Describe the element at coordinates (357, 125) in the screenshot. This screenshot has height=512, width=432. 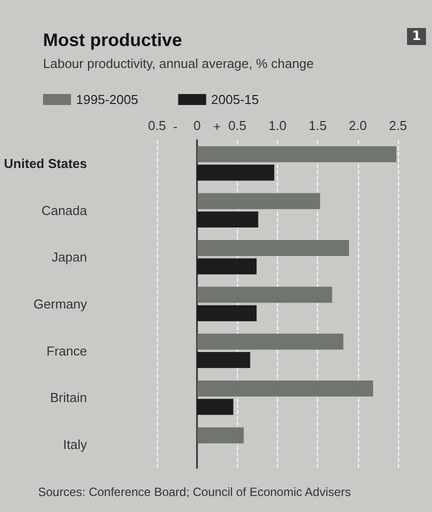
I see `x-tick-label: 2.0` at that location.